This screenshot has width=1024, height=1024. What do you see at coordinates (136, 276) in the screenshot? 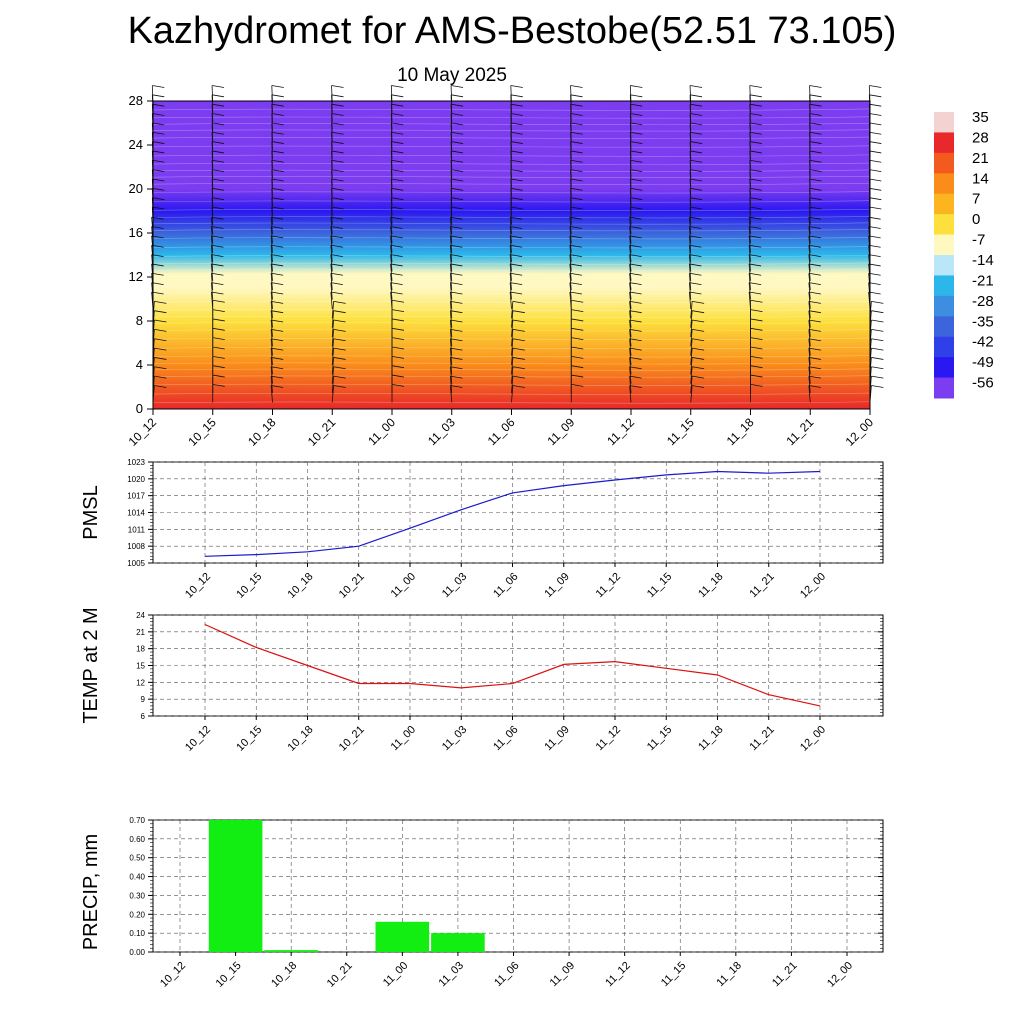
I see `y-tick-label: 12` at bounding box center [136, 276].